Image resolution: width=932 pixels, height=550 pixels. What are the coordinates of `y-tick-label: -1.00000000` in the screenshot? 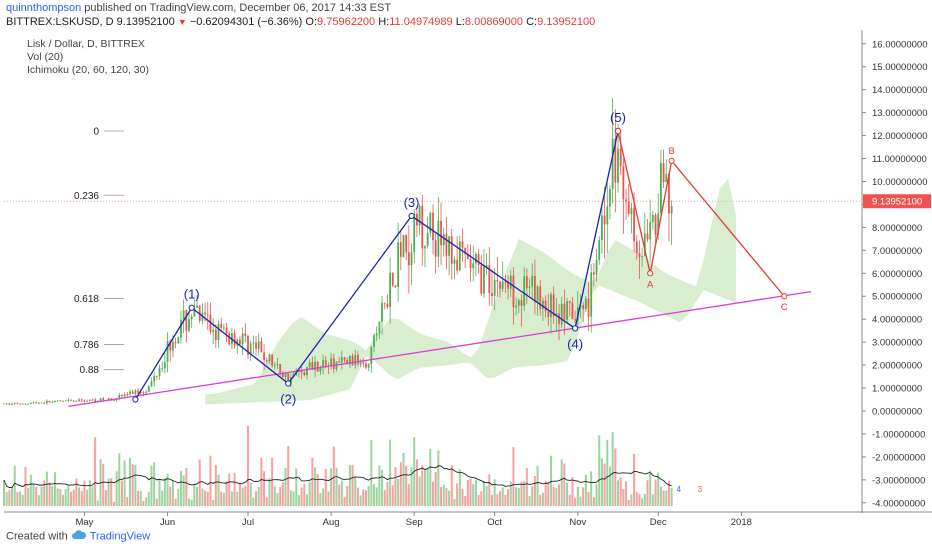 It's located at (898, 434).